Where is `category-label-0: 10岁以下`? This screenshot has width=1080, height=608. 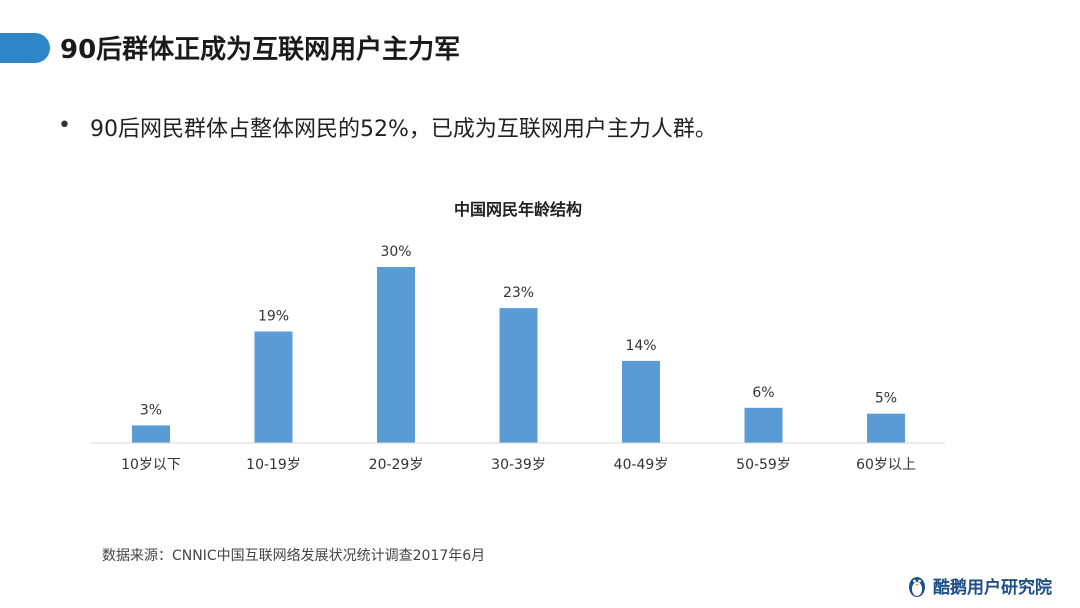
category-label-0: 10岁以下 is located at coordinates (151, 465).